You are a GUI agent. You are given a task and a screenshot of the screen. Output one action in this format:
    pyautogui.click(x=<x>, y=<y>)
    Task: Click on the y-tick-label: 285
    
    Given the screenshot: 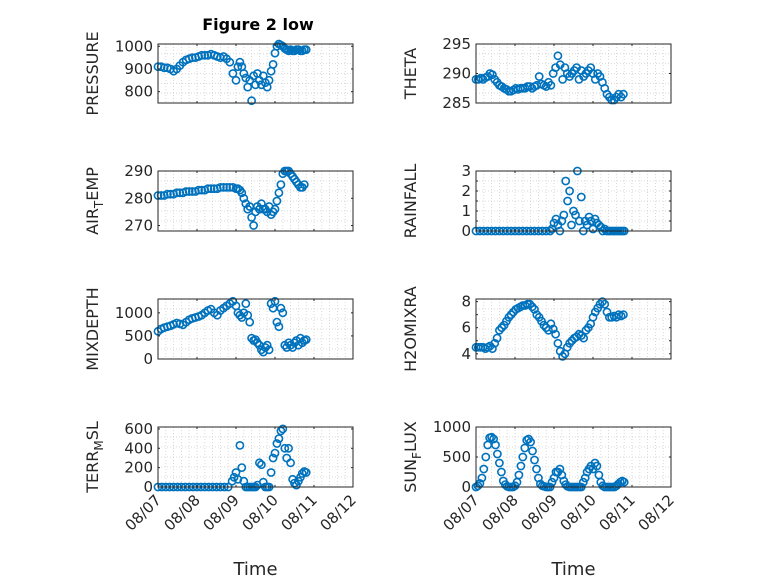 What is the action you would take?
    pyautogui.click(x=456, y=103)
    